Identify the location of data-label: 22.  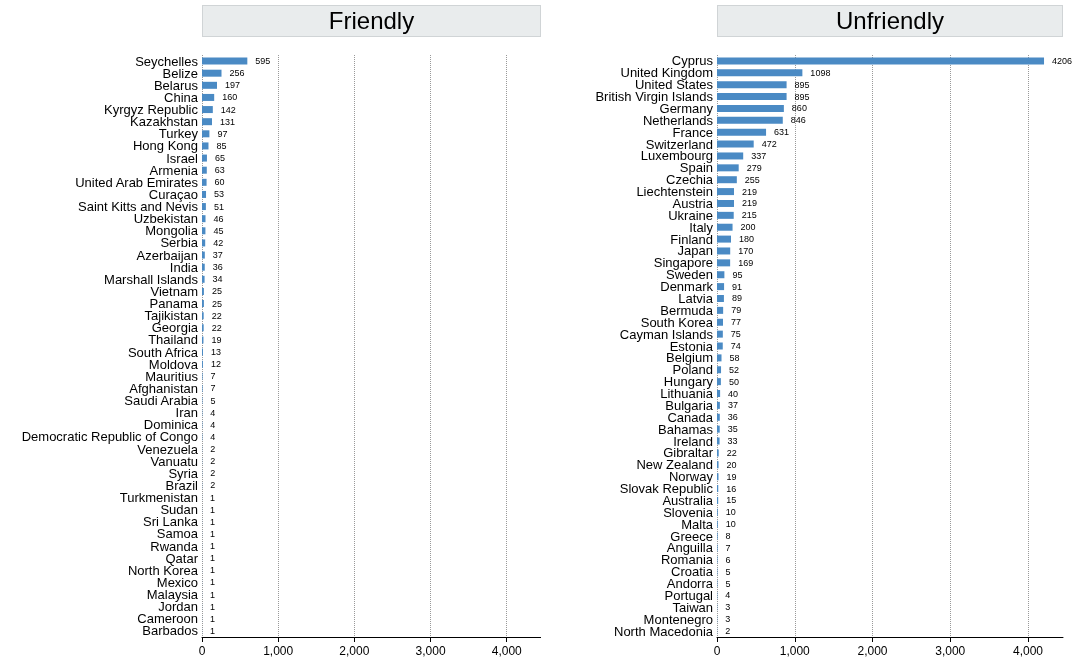
(731, 452).